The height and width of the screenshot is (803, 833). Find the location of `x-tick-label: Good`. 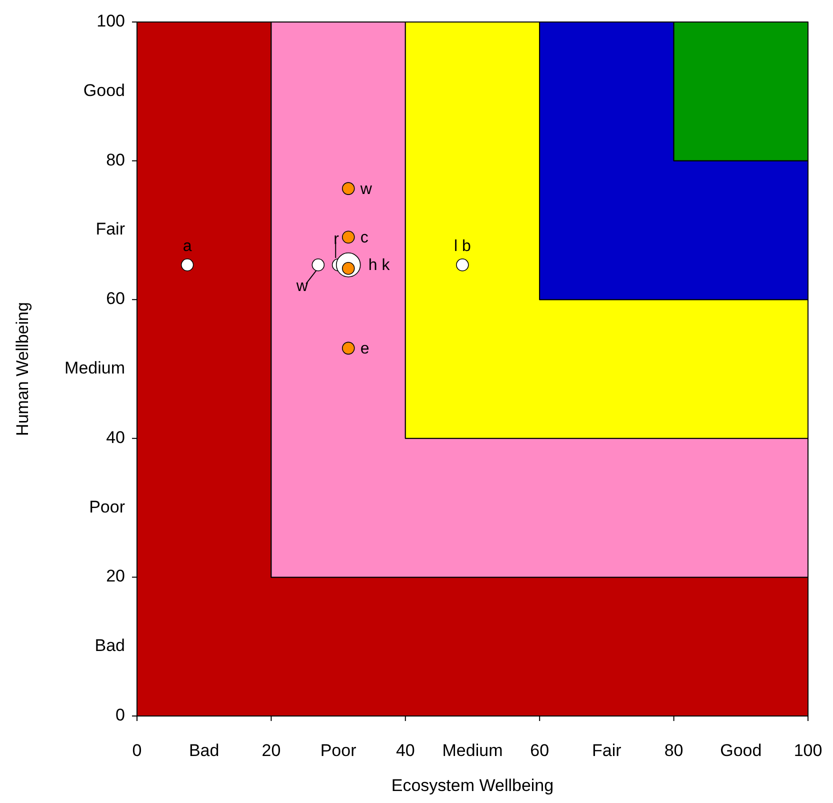

x-tick-label: Good is located at coordinates (741, 750).